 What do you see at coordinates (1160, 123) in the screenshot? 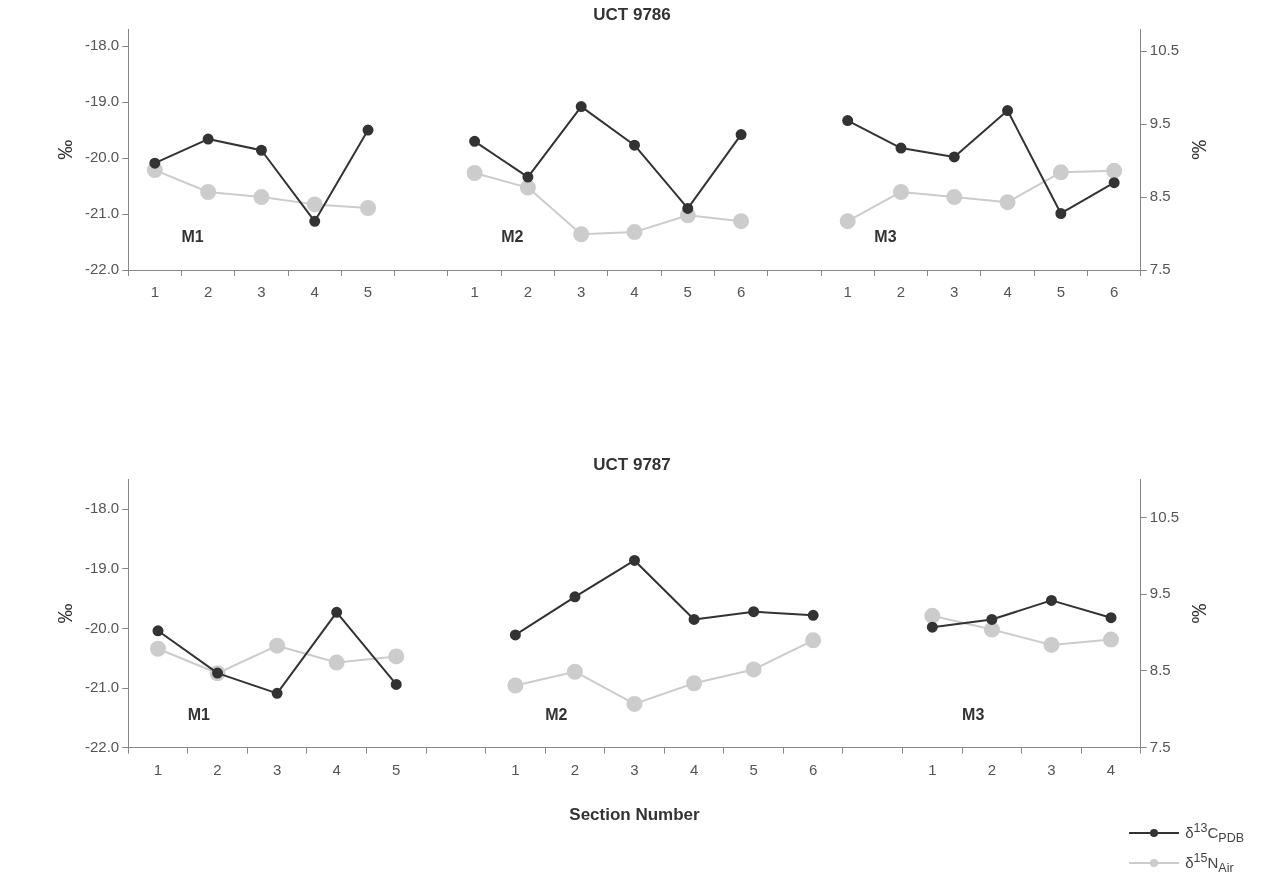
I see `y2-tick-label: 9.5` at bounding box center [1160, 123].